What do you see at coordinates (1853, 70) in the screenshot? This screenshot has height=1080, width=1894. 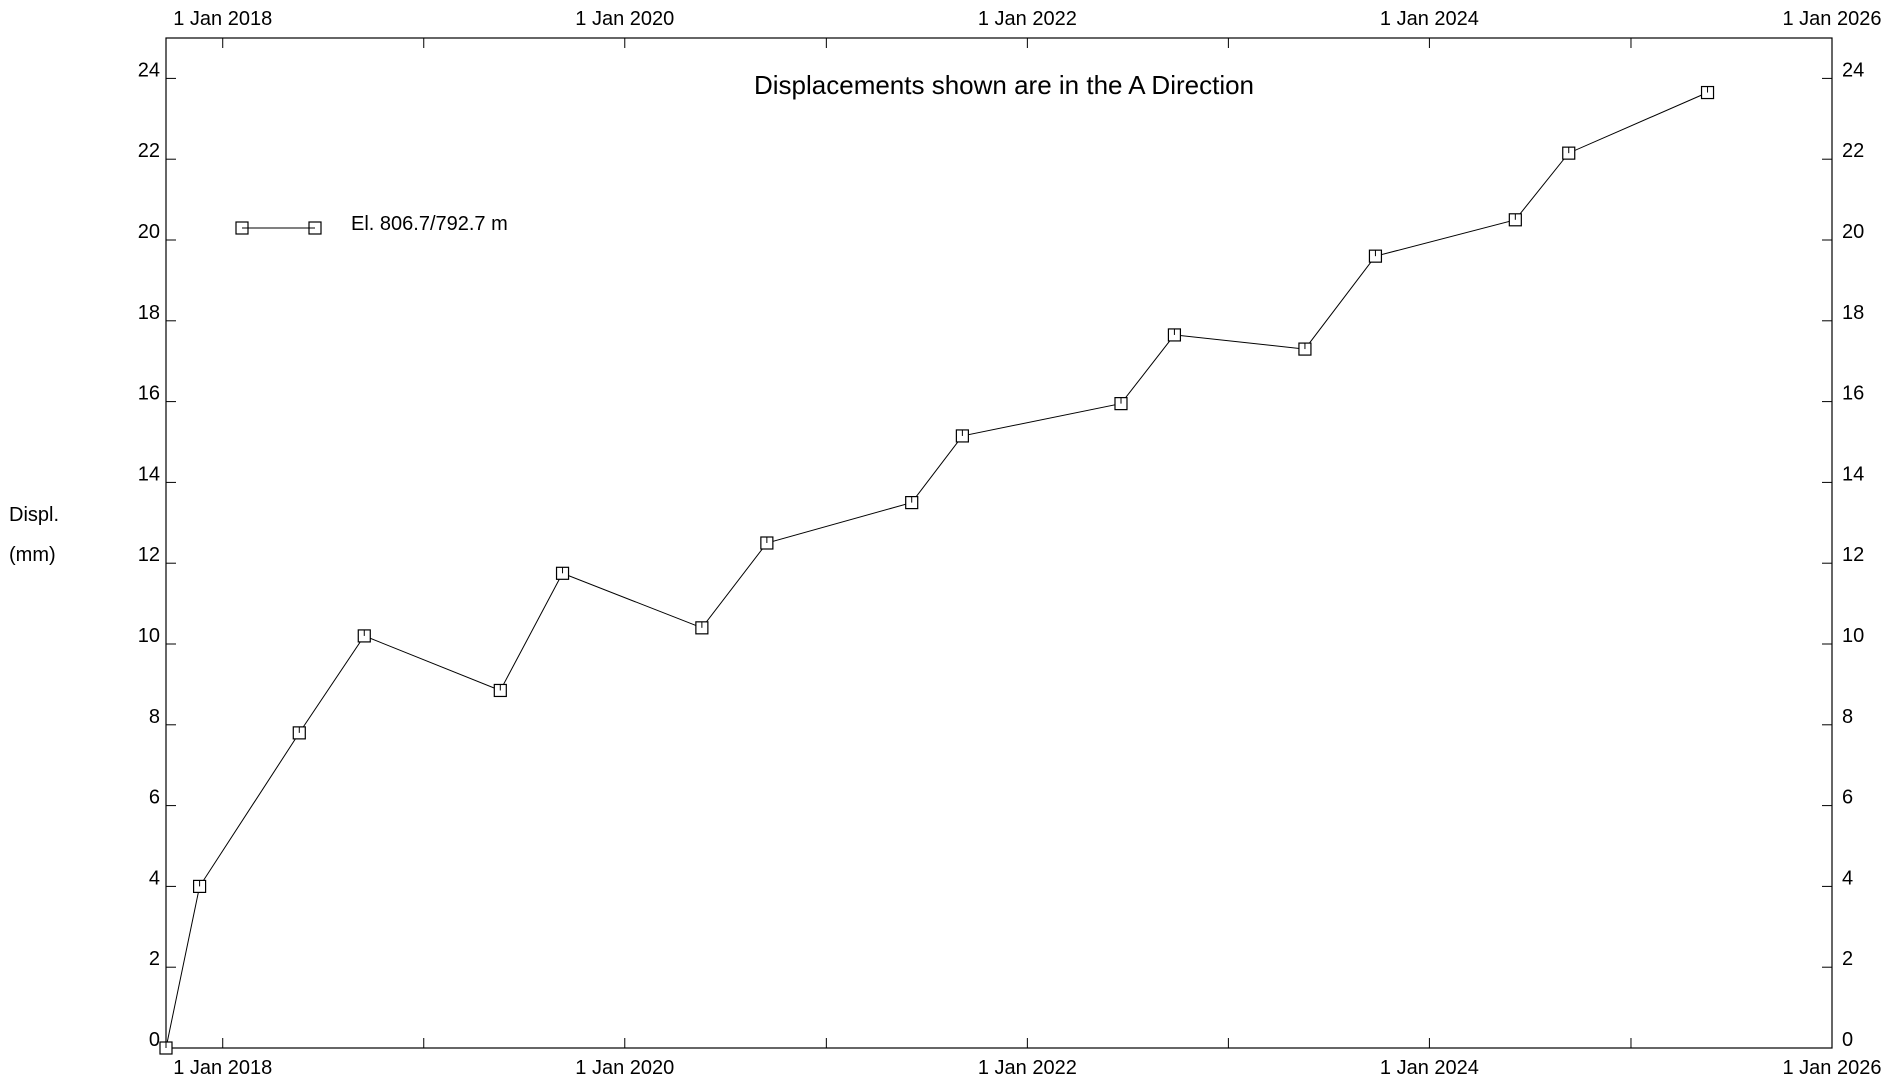 I see `y-tick-label-right: 24` at bounding box center [1853, 70].